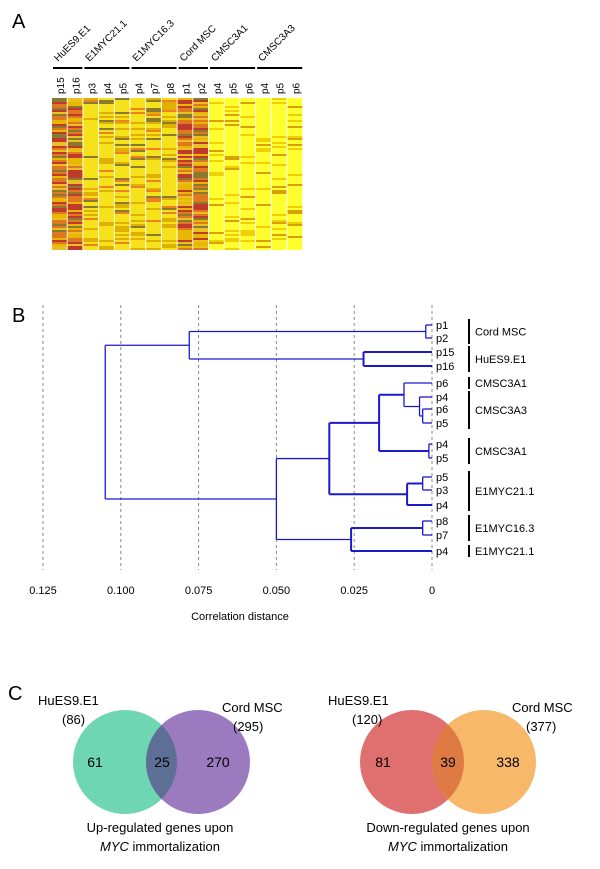 The image size is (600, 869). What do you see at coordinates (171, 88) in the screenshot?
I see `passage-label: p8` at bounding box center [171, 88].